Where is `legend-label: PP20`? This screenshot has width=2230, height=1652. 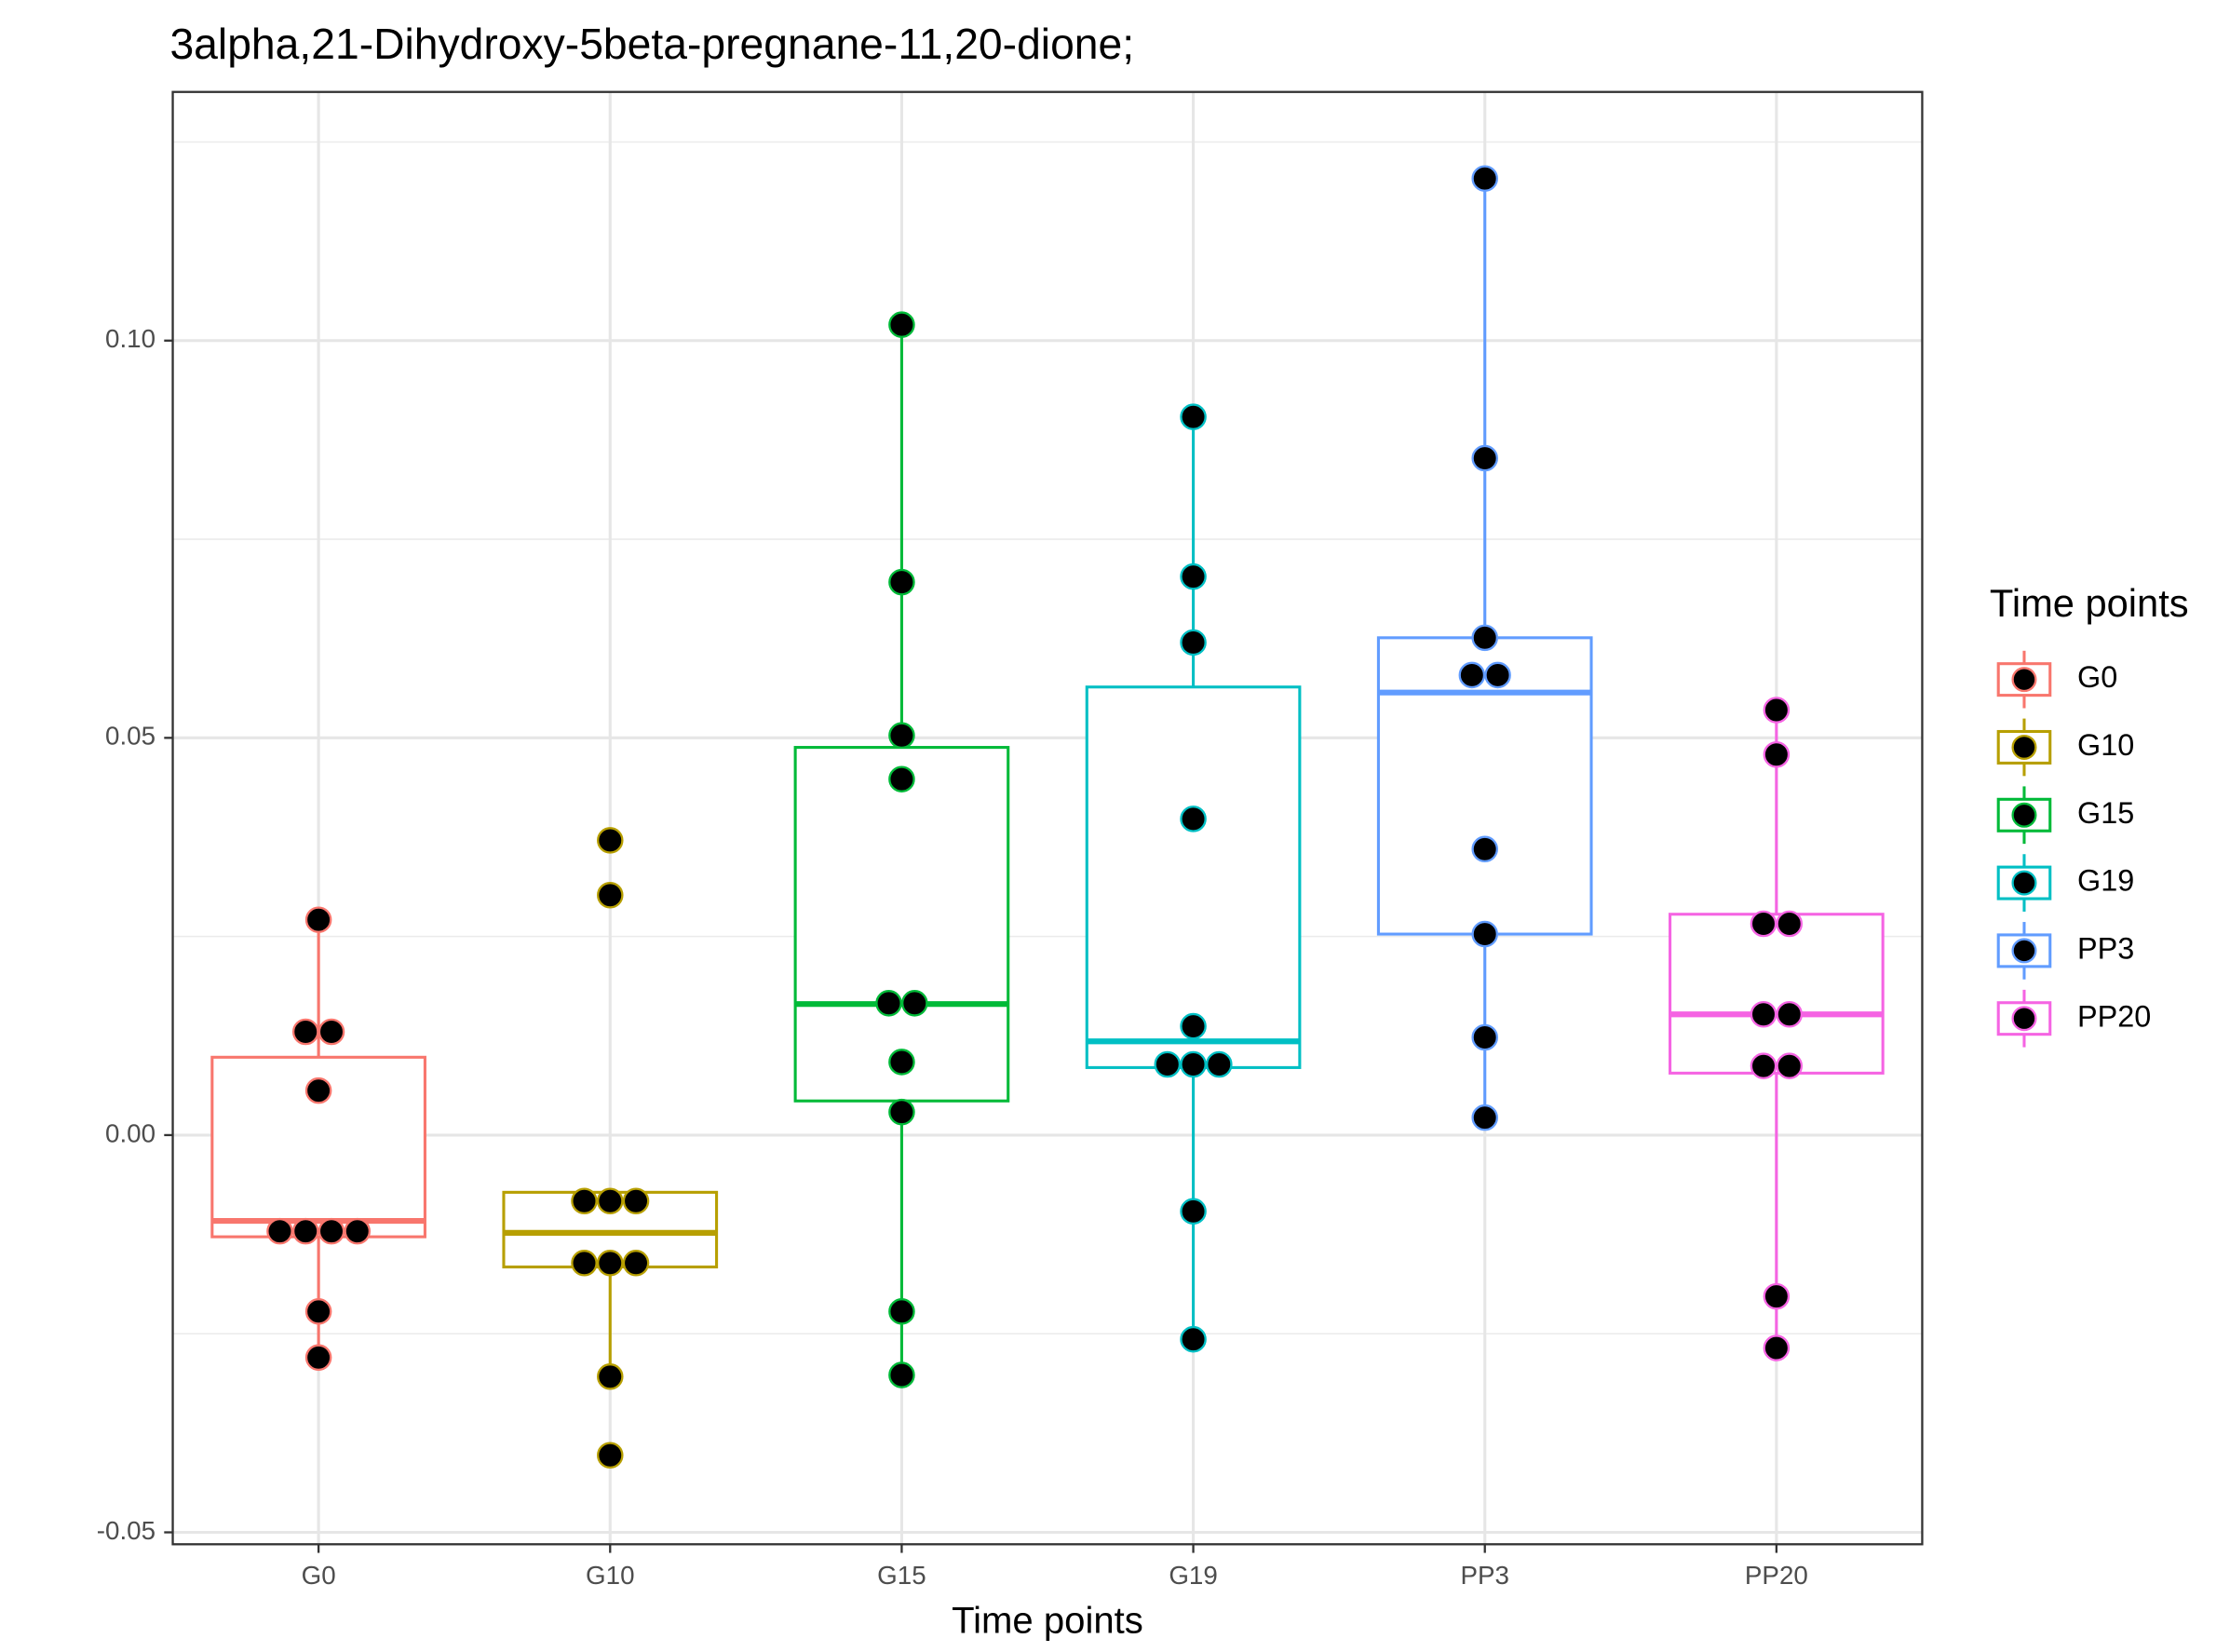
legend-label: PP20 is located at coordinates (2114, 1016).